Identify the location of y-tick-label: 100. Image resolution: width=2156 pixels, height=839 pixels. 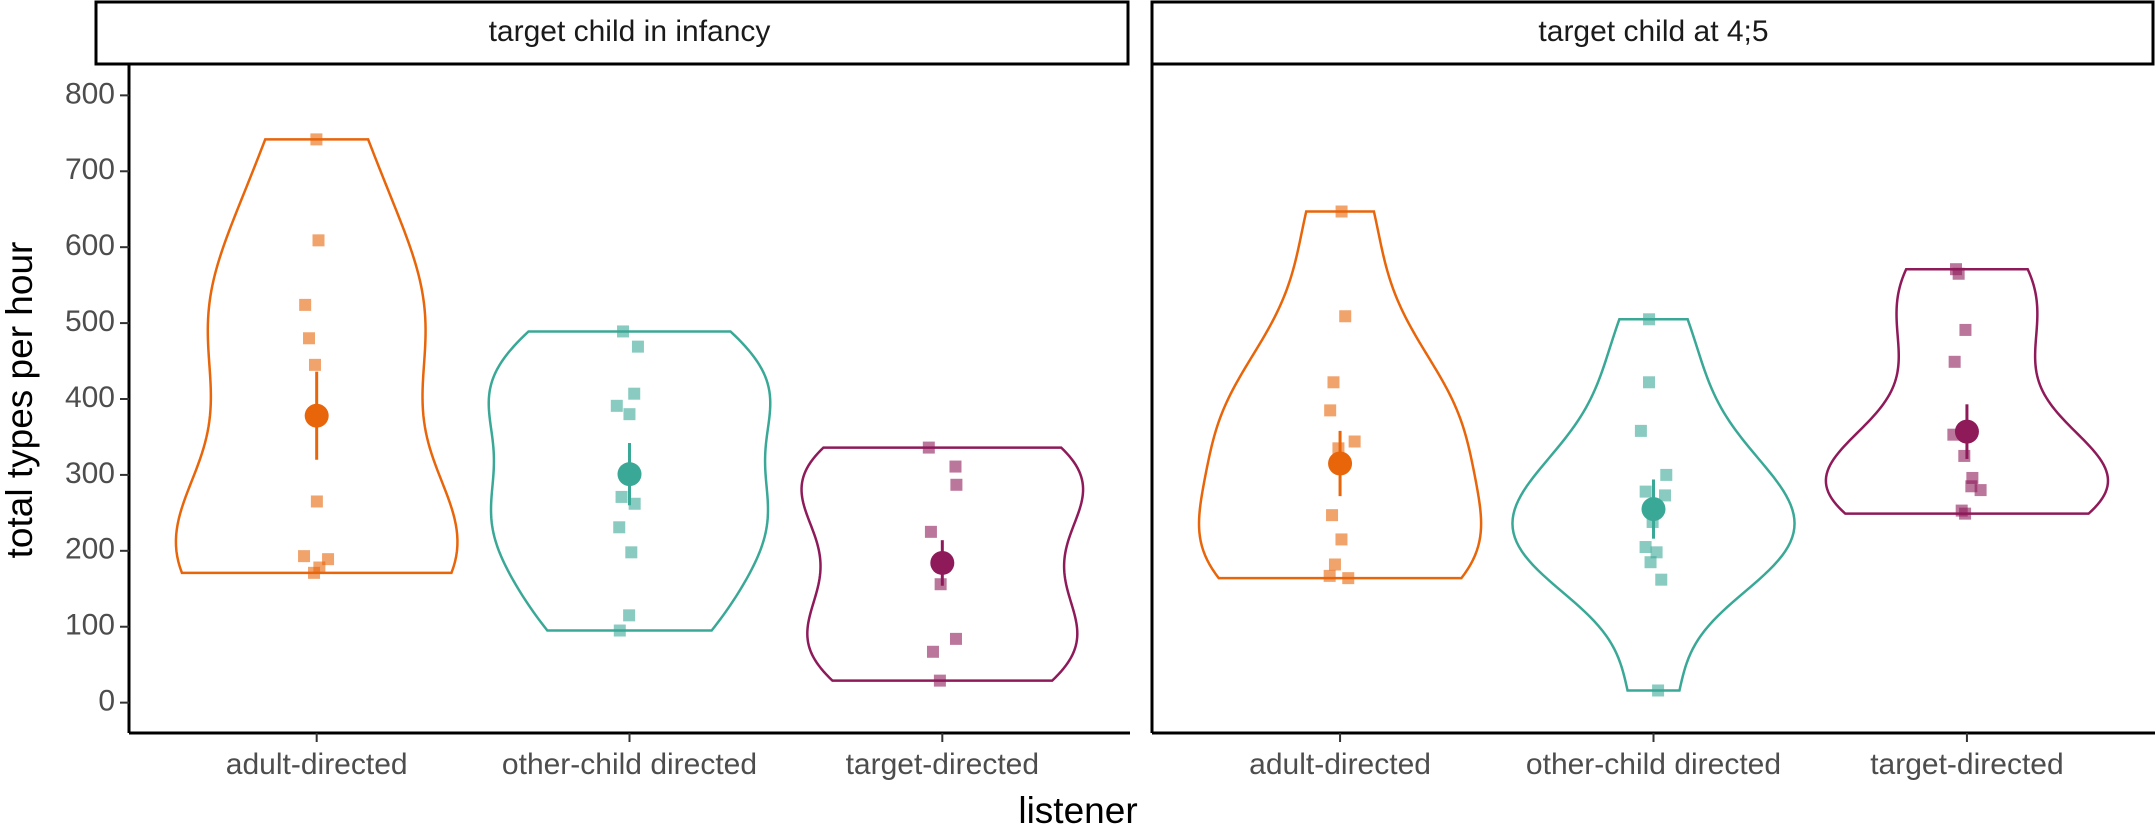
(90, 625).